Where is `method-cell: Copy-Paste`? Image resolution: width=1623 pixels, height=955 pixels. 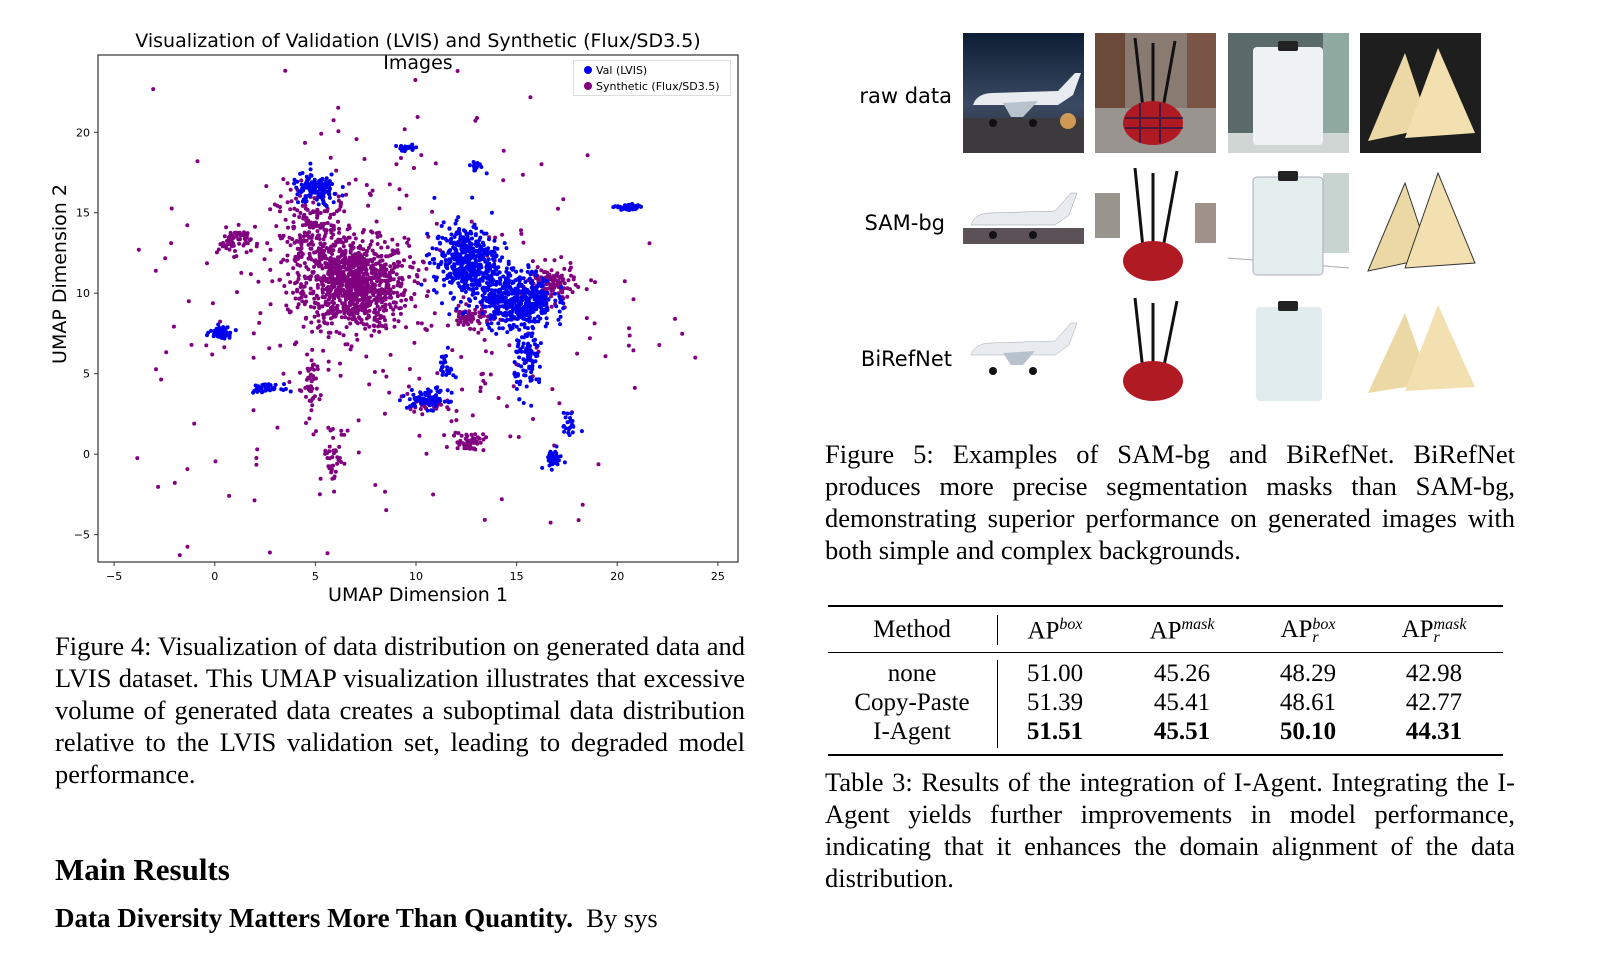 method-cell: Copy-Paste is located at coordinates (912, 702).